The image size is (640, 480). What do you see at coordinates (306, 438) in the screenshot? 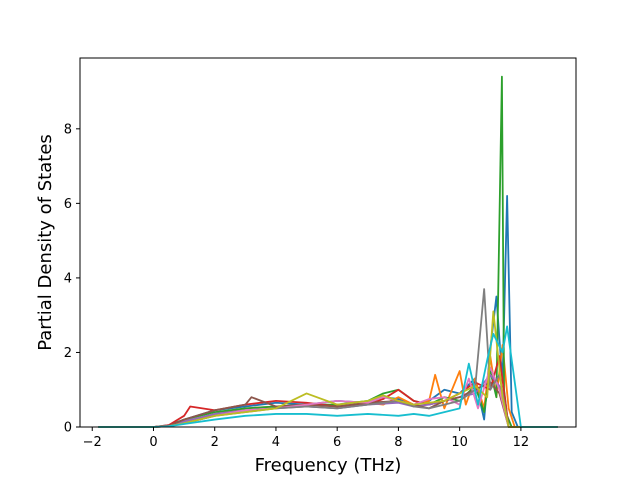
I see `x-axis-ticks: −2 0 2 4 6 8 10 12` at bounding box center [306, 438].